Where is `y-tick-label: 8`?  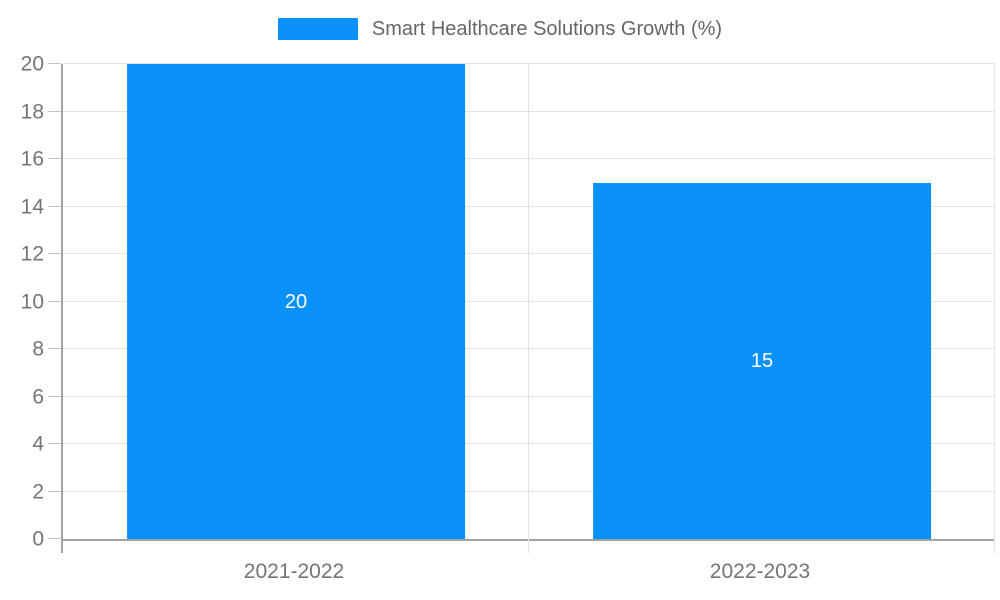
y-tick-label: 8 is located at coordinates (38, 349).